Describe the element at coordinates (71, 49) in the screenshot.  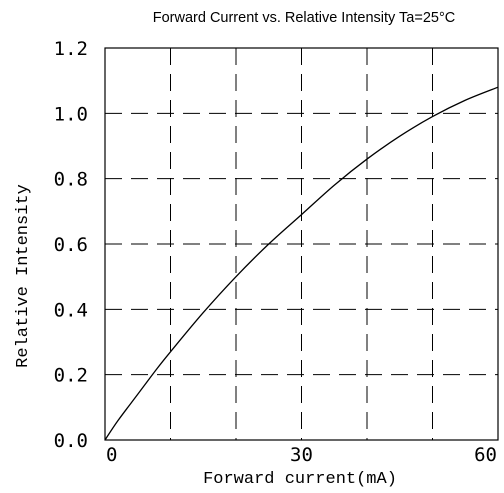
I see `y-tick-label-6: 1.2` at that location.